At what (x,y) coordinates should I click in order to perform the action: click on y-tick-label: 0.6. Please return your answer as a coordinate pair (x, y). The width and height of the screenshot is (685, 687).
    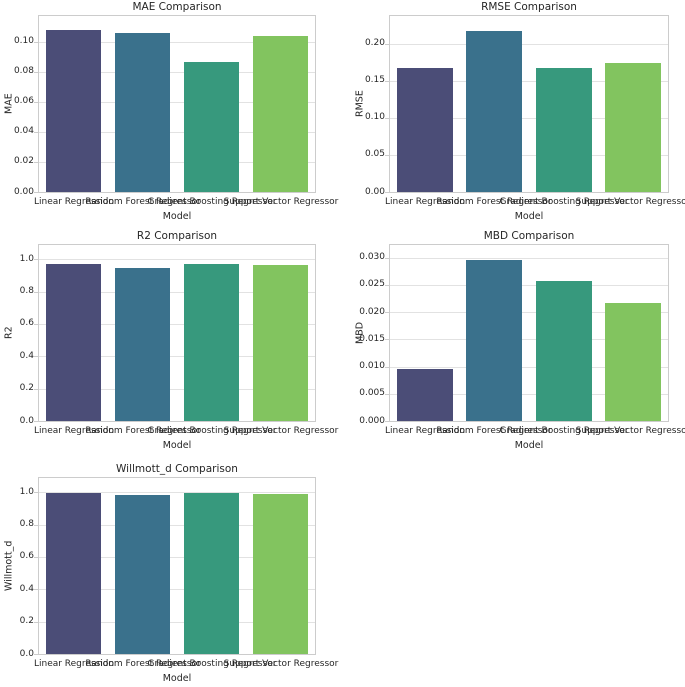
    Looking at the image, I should click on (26, 323).